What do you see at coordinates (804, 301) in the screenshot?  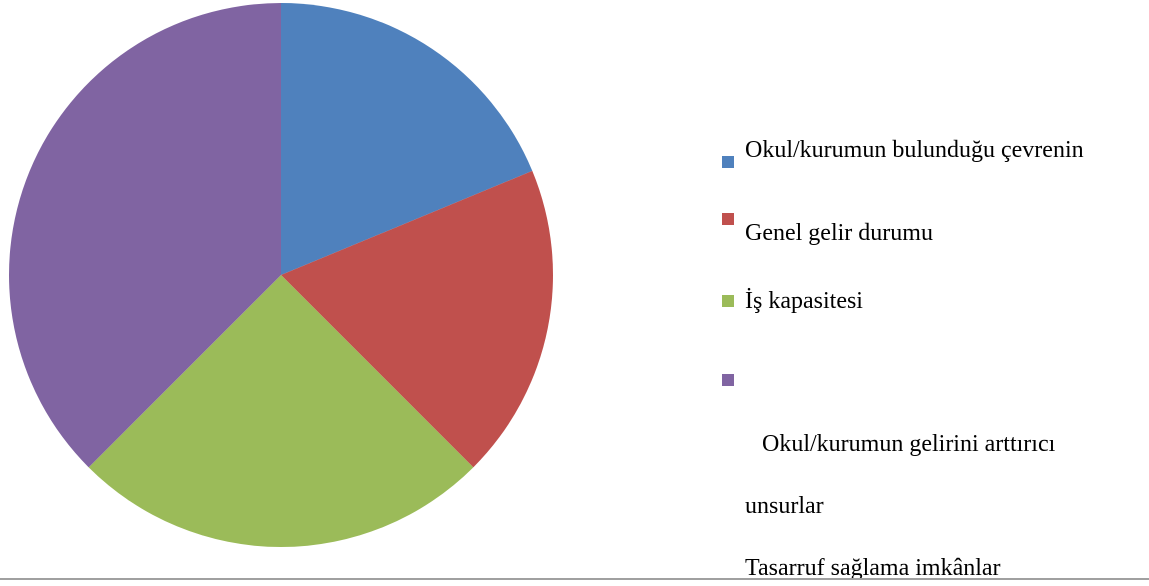 I see `legend-label: İş kapasitesi` at bounding box center [804, 301].